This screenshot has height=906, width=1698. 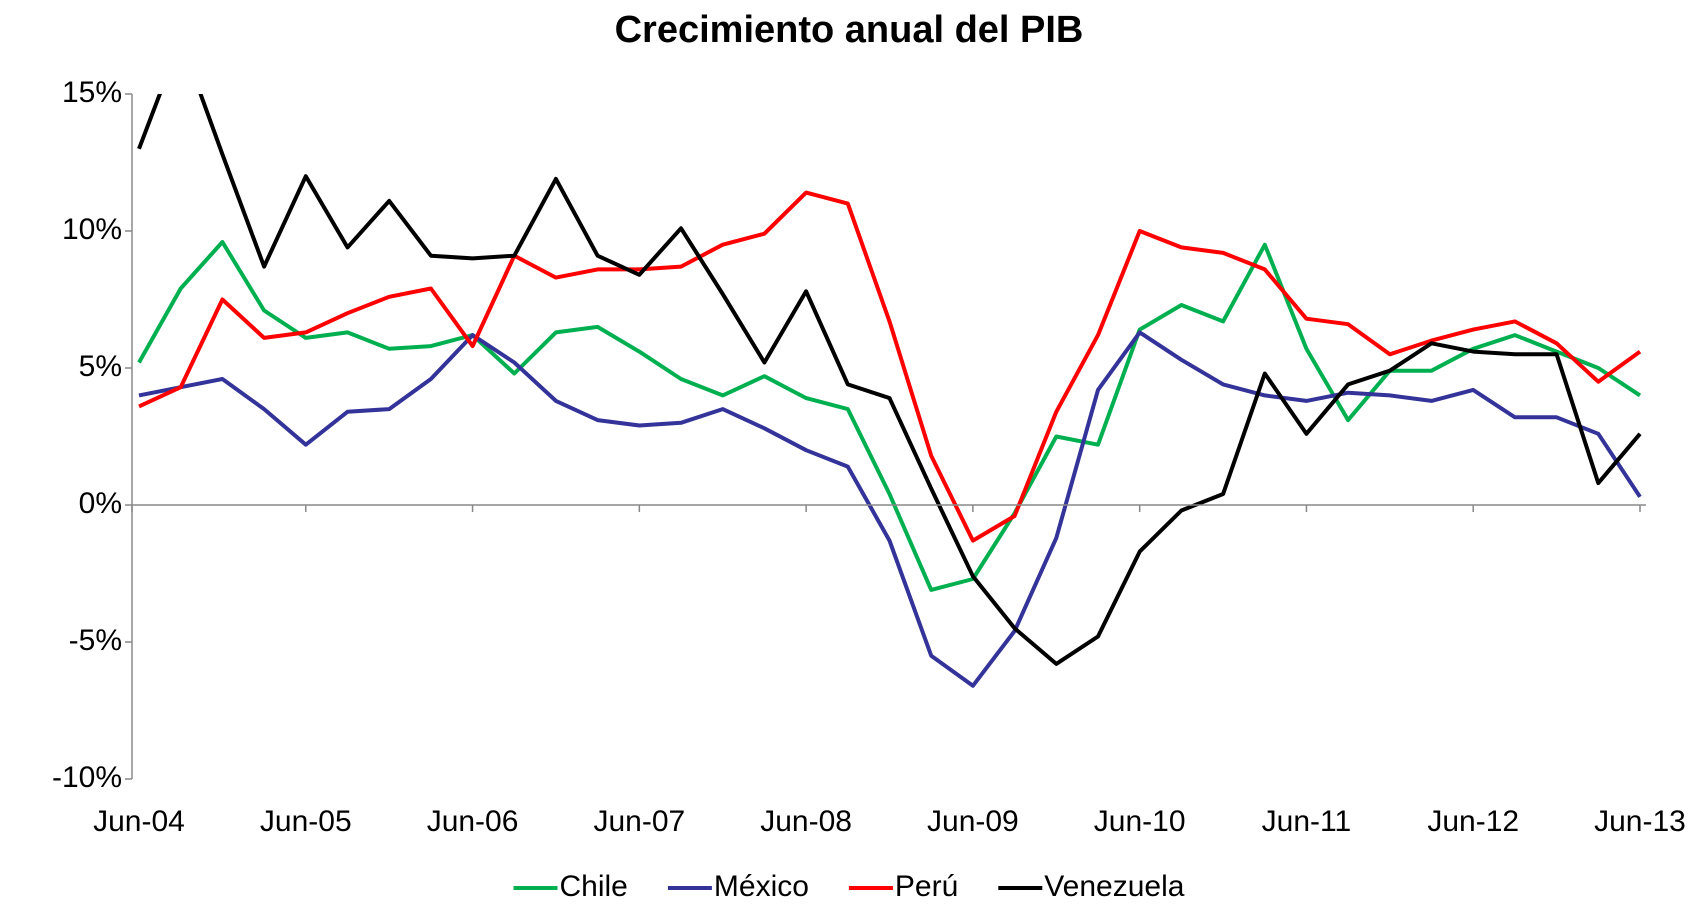 I want to click on x-tick-label: Jun-05, so click(x=306, y=821).